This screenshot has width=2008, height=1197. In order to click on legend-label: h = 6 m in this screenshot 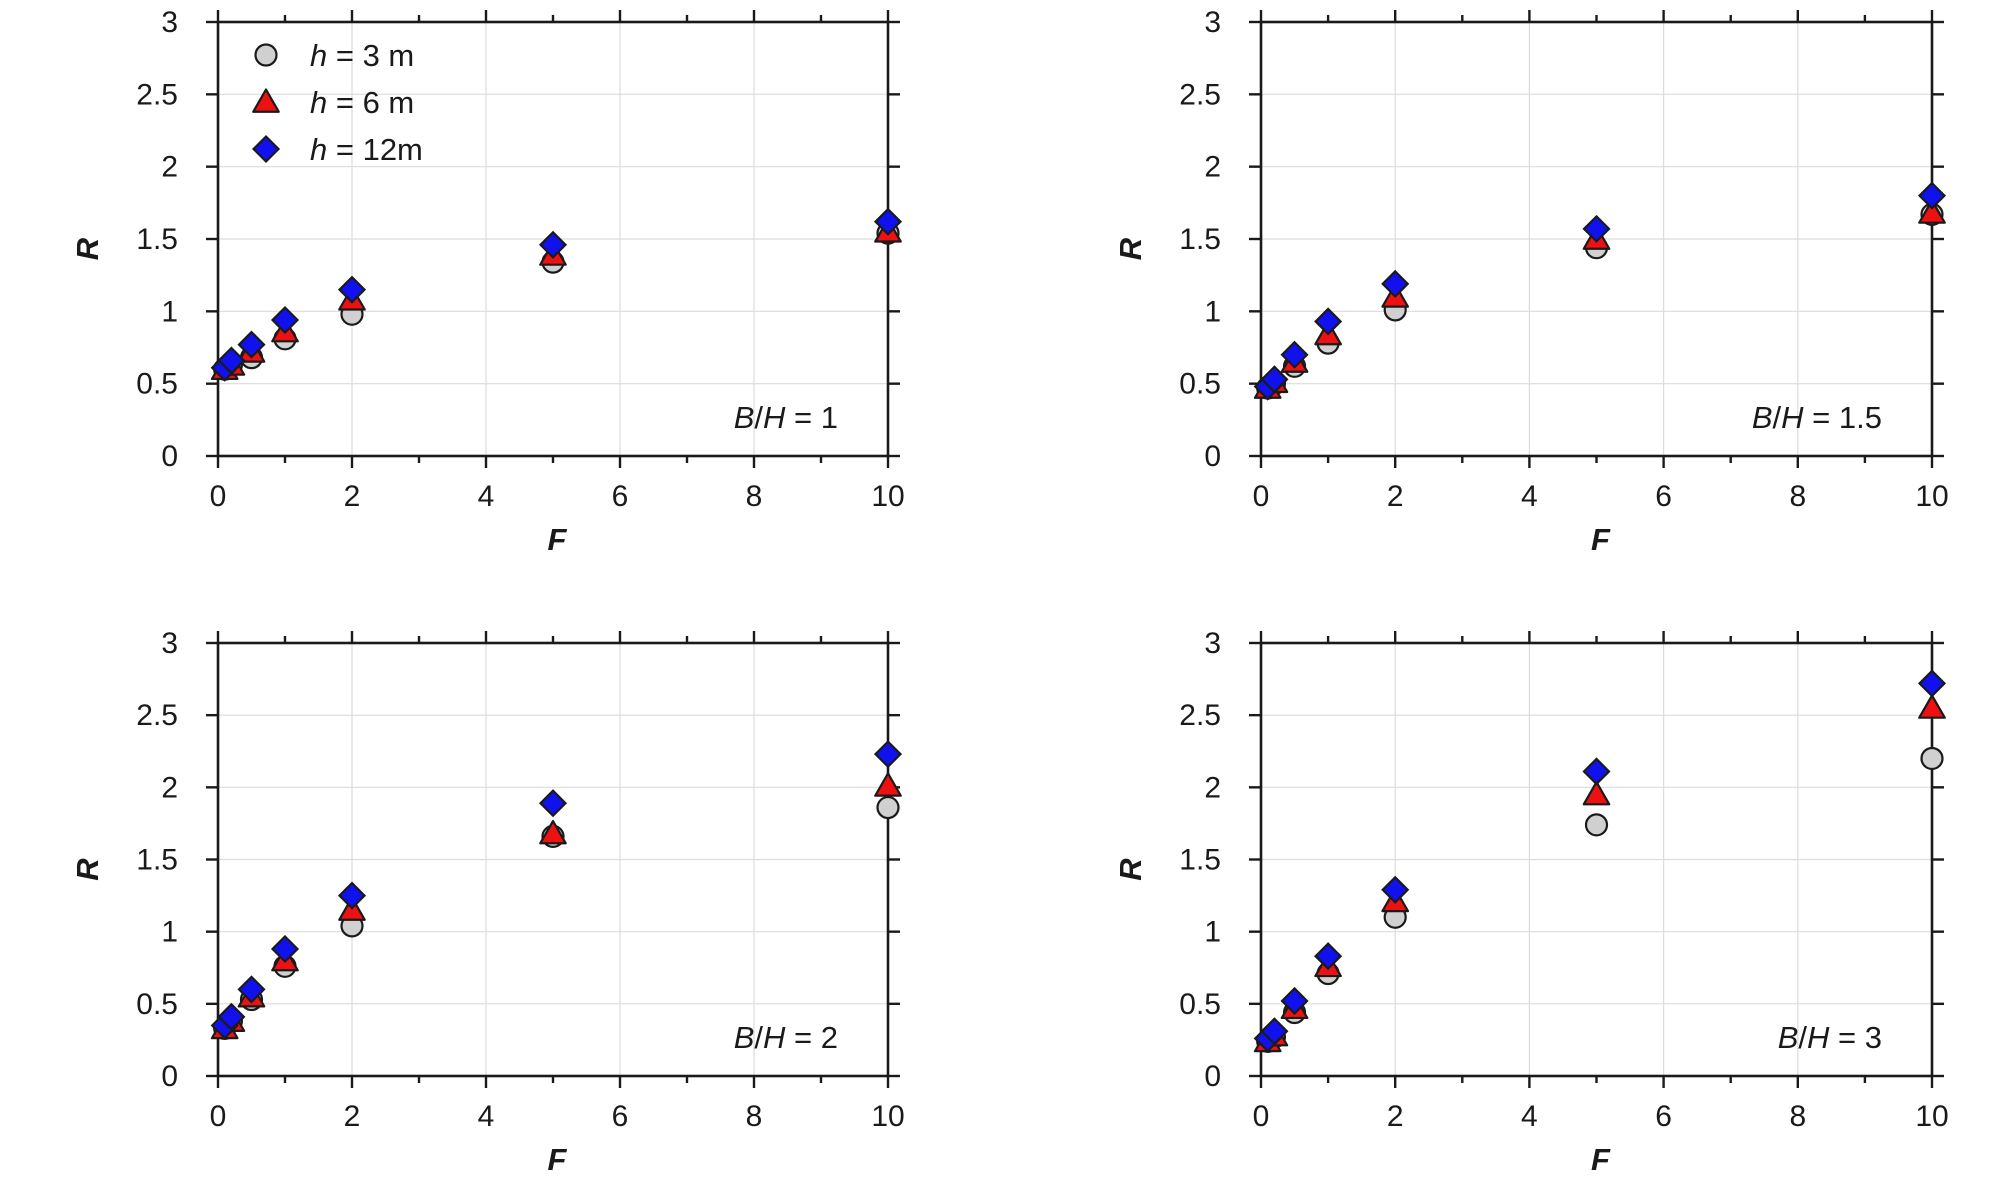, I will do `click(362, 102)`.